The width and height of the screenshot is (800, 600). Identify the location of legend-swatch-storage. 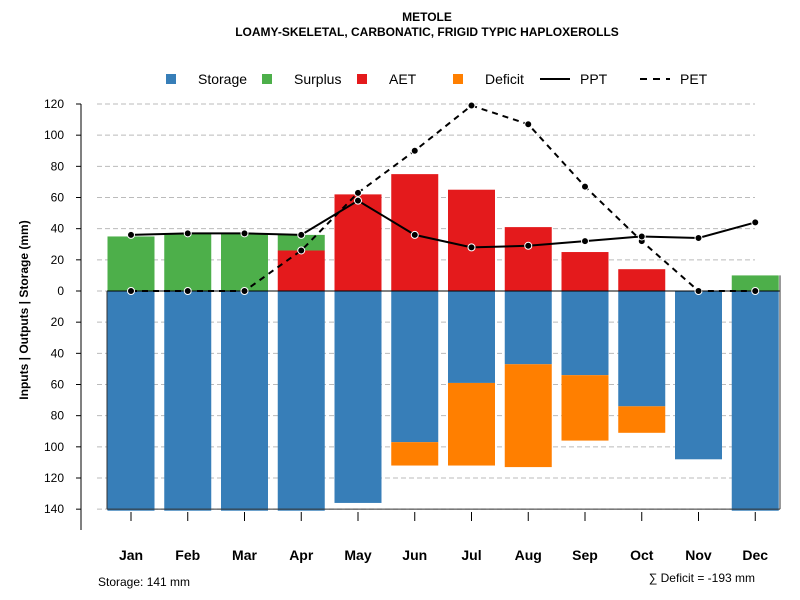
(171, 79).